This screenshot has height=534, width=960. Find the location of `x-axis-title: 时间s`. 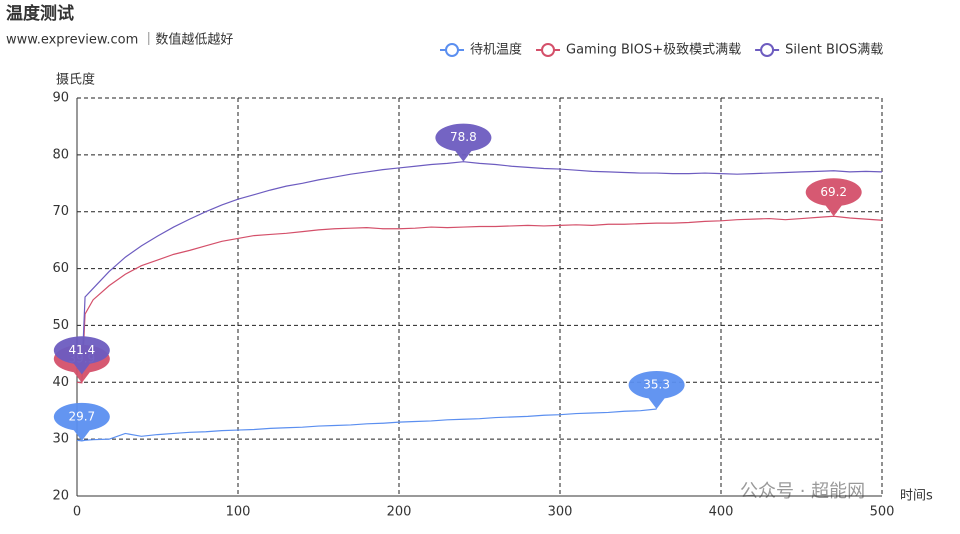

x-axis-title: 时间s is located at coordinates (916, 496).